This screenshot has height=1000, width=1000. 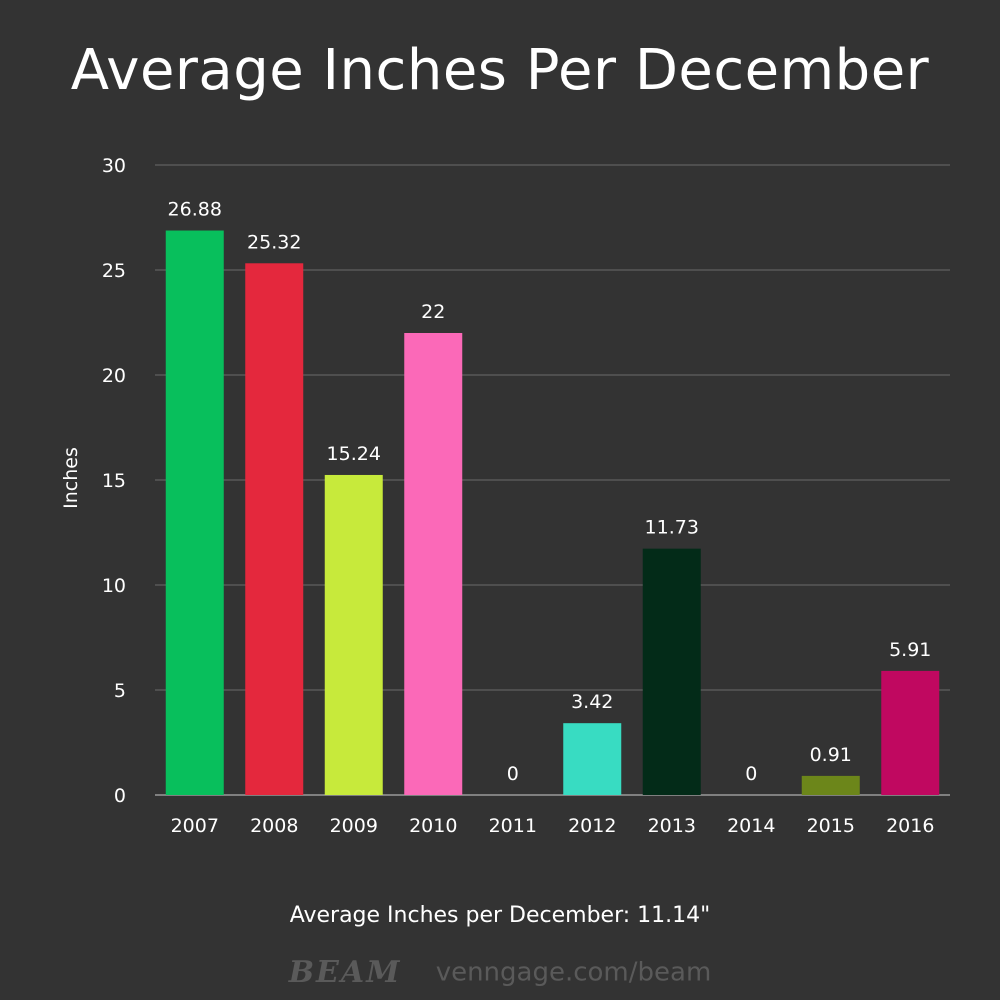 What do you see at coordinates (120, 796) in the screenshot?
I see `y-tick-label: 0` at bounding box center [120, 796].